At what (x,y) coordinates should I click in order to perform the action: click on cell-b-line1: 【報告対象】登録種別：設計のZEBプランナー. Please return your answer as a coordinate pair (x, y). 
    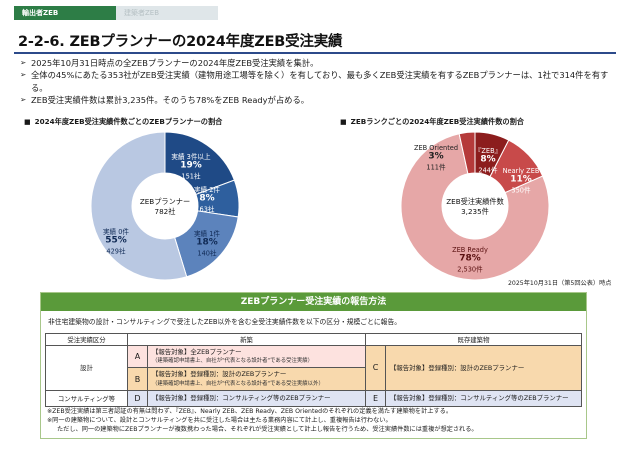
    Looking at the image, I should click on (219, 374).